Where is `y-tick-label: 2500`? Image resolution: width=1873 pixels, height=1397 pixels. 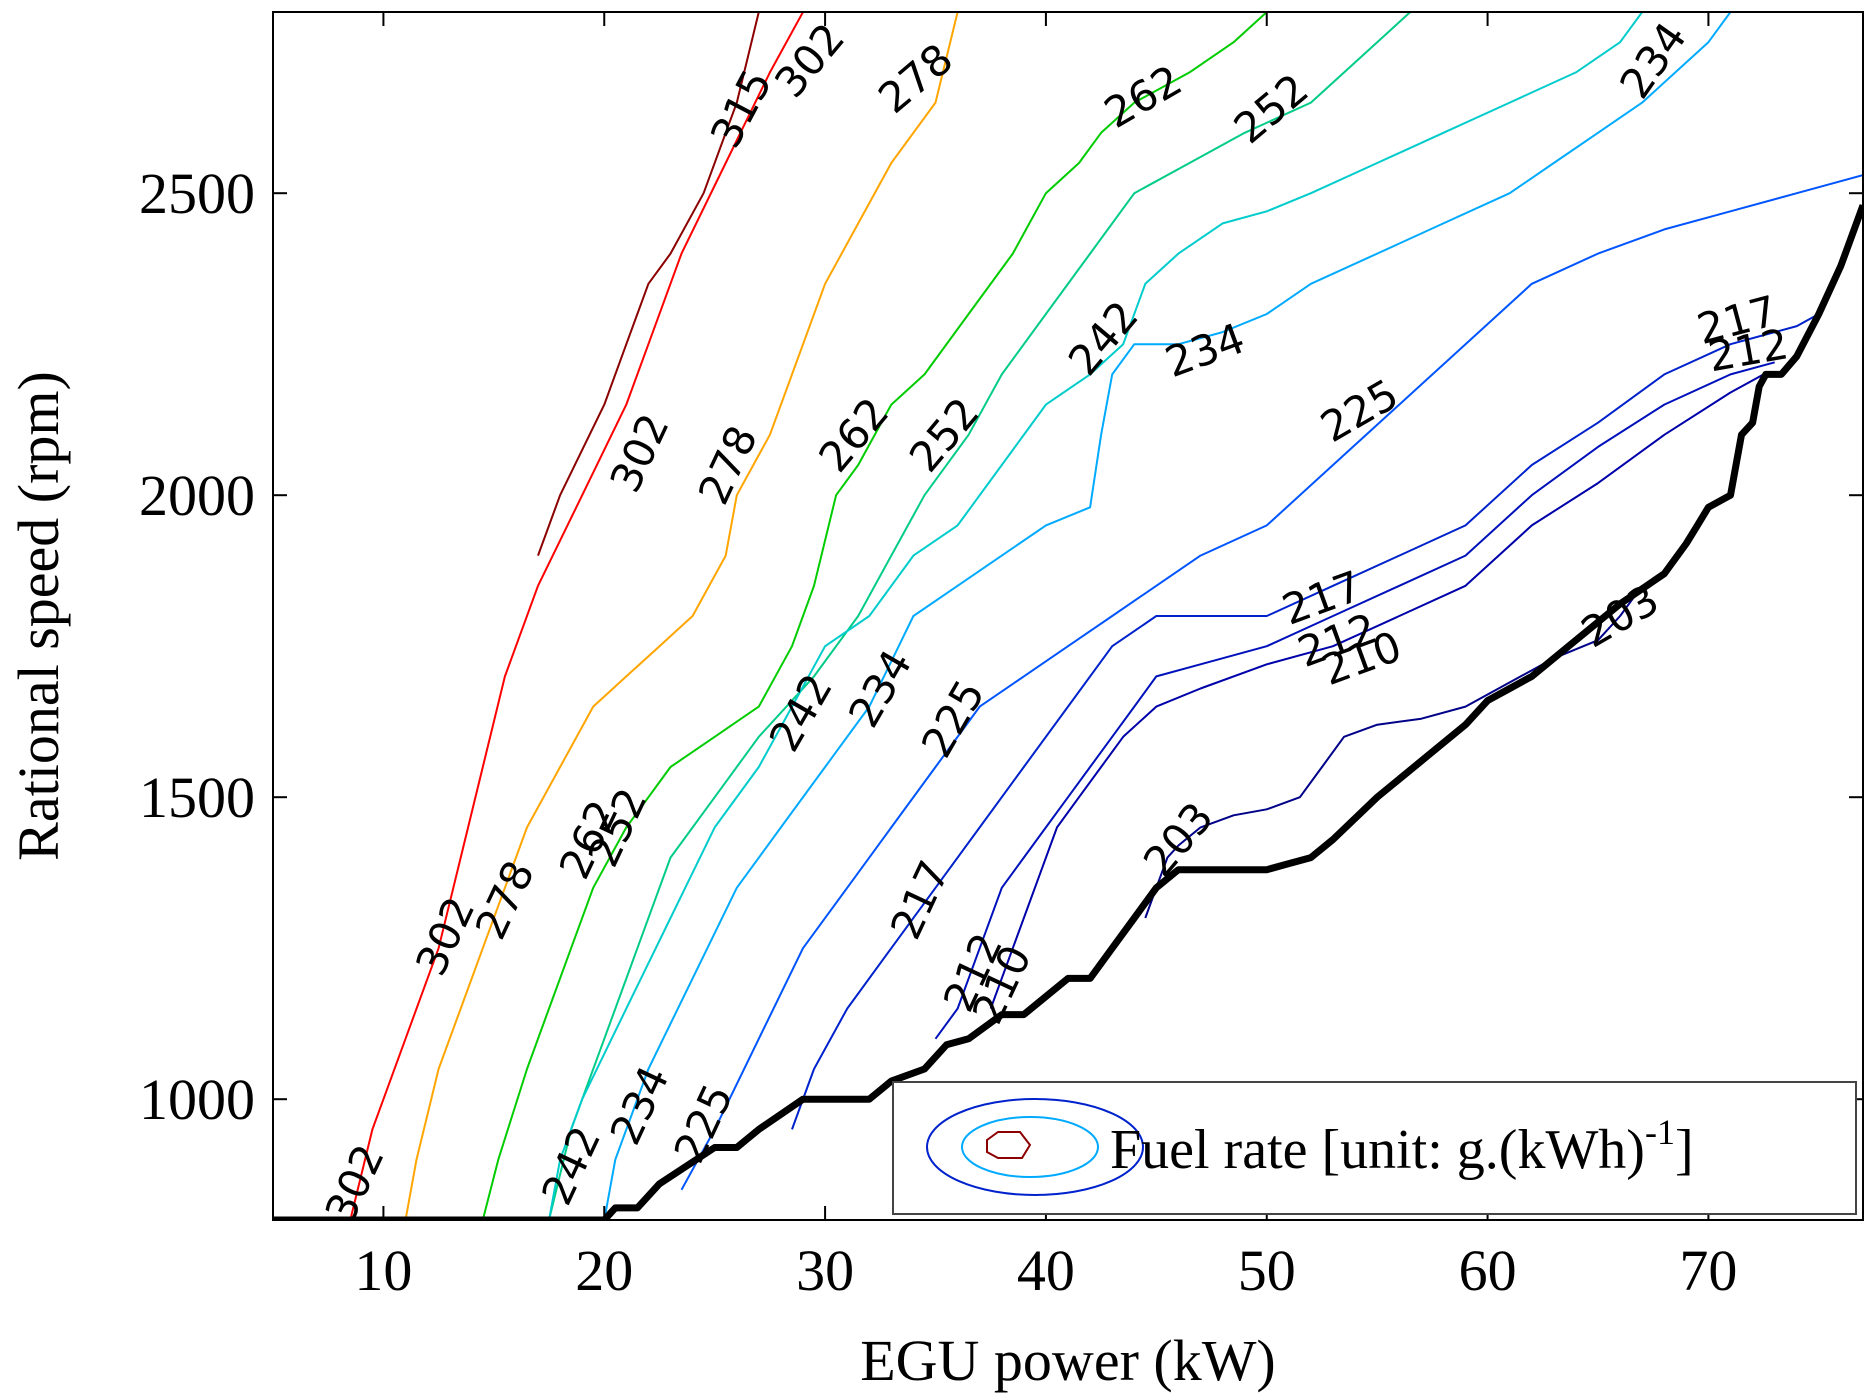
y-tick-label: 2500 is located at coordinates (197, 193).